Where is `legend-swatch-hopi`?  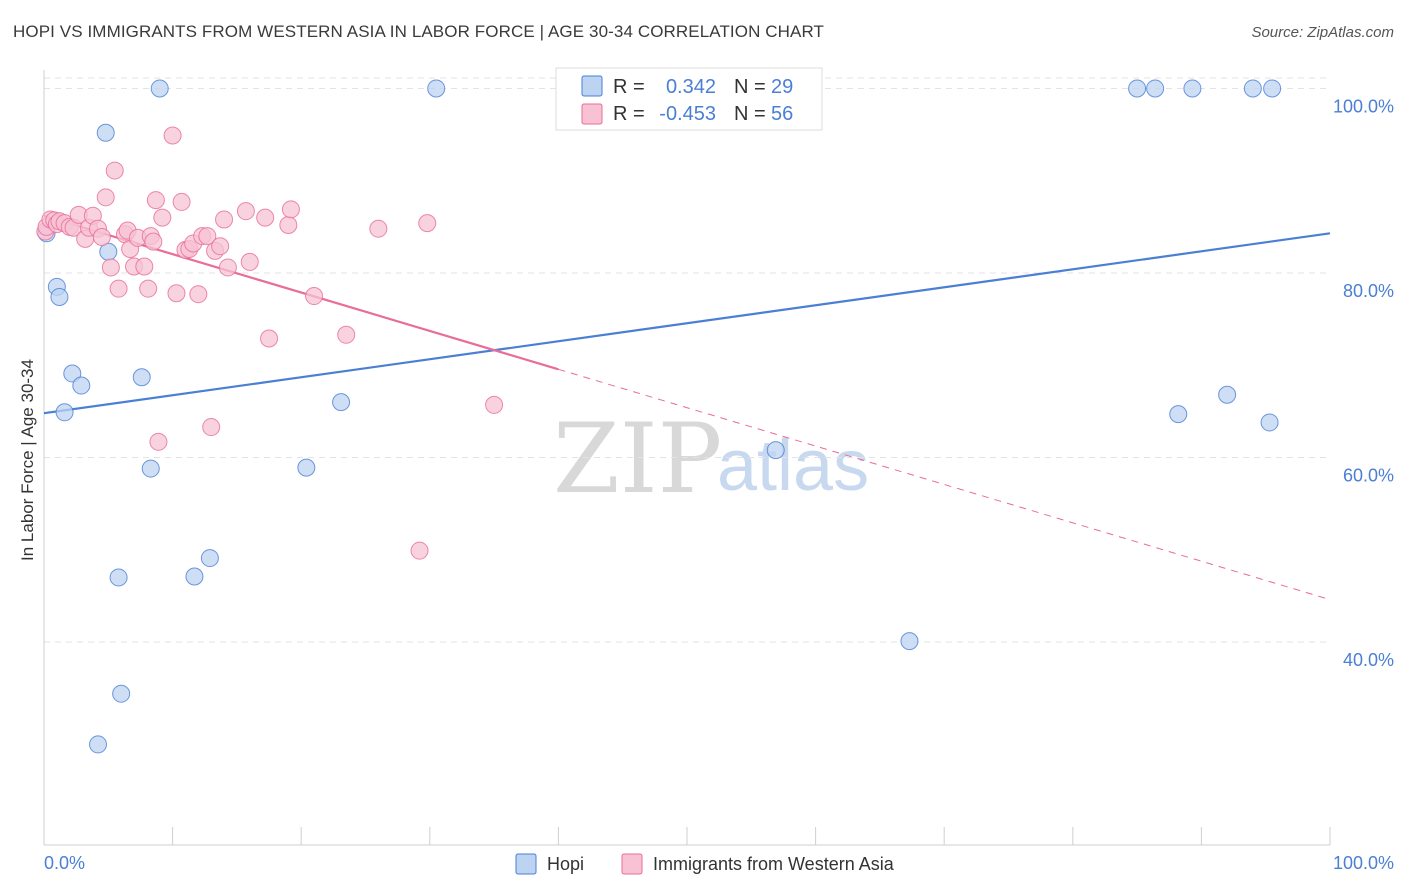
legend-swatch-hopi is located at coordinates (592, 86).